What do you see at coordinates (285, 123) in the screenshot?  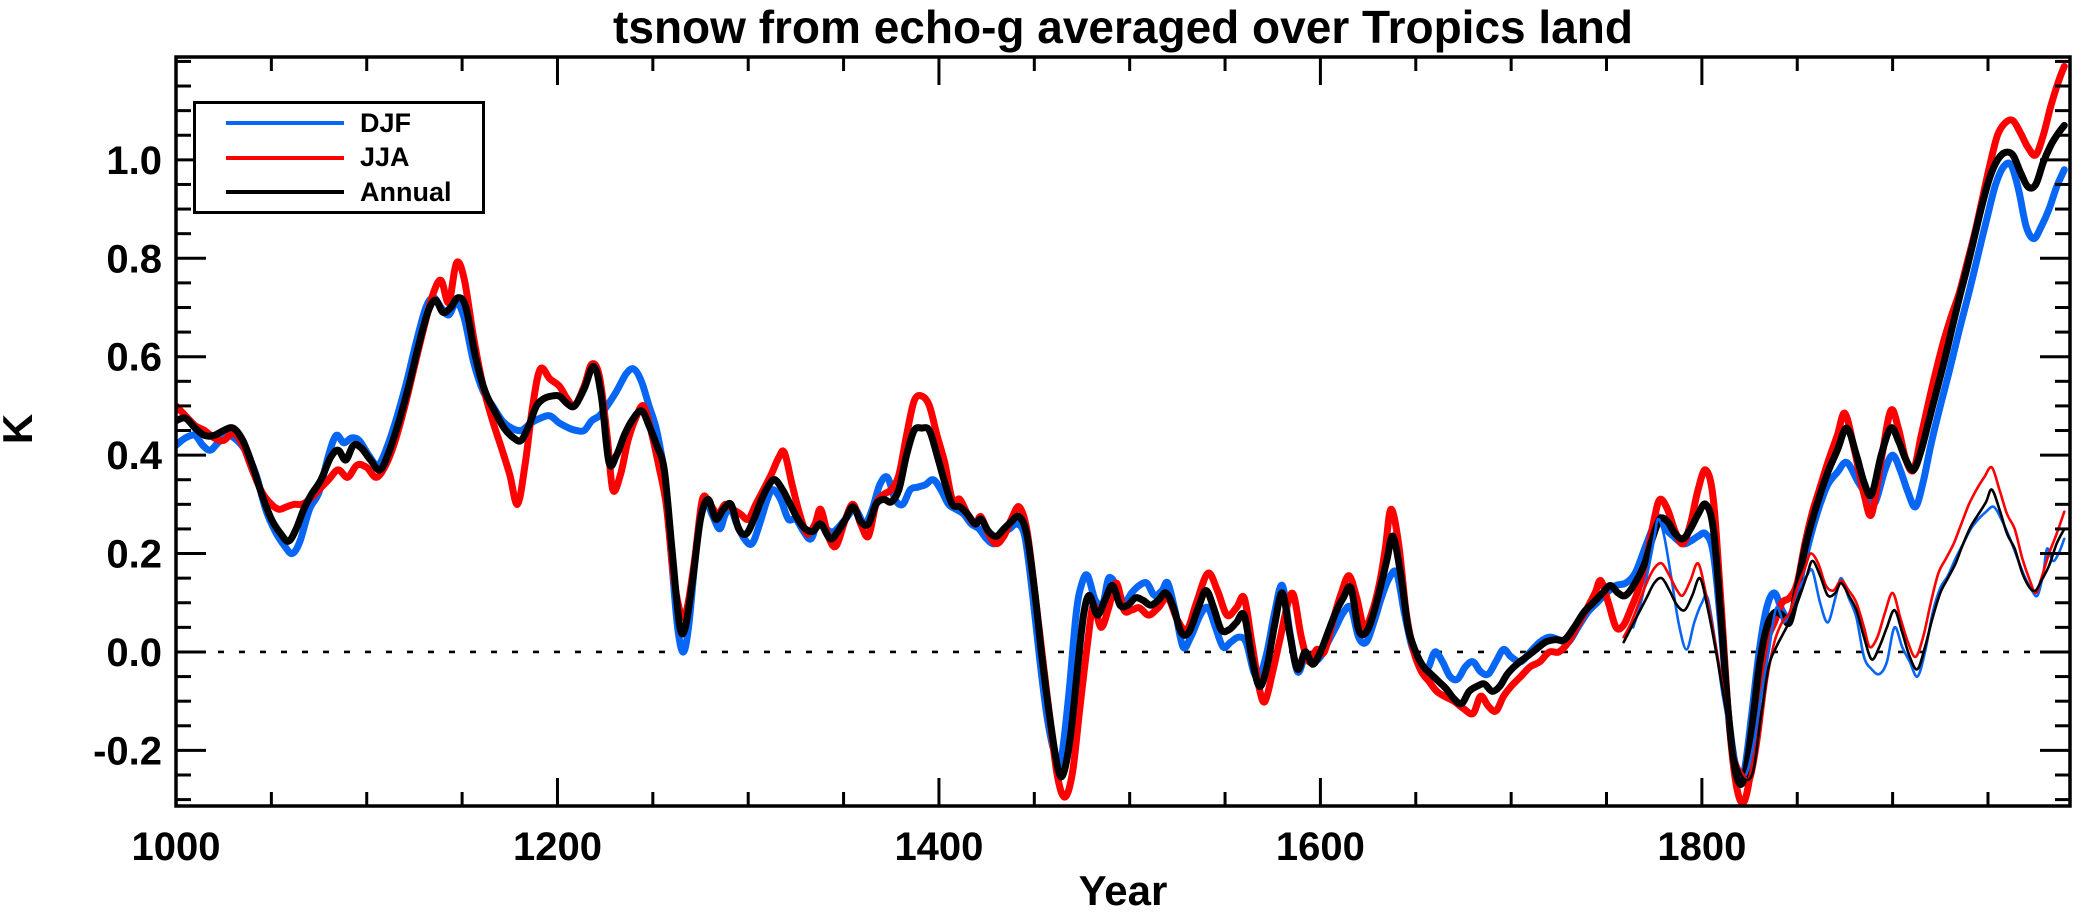 I see `djf-line-sample` at bounding box center [285, 123].